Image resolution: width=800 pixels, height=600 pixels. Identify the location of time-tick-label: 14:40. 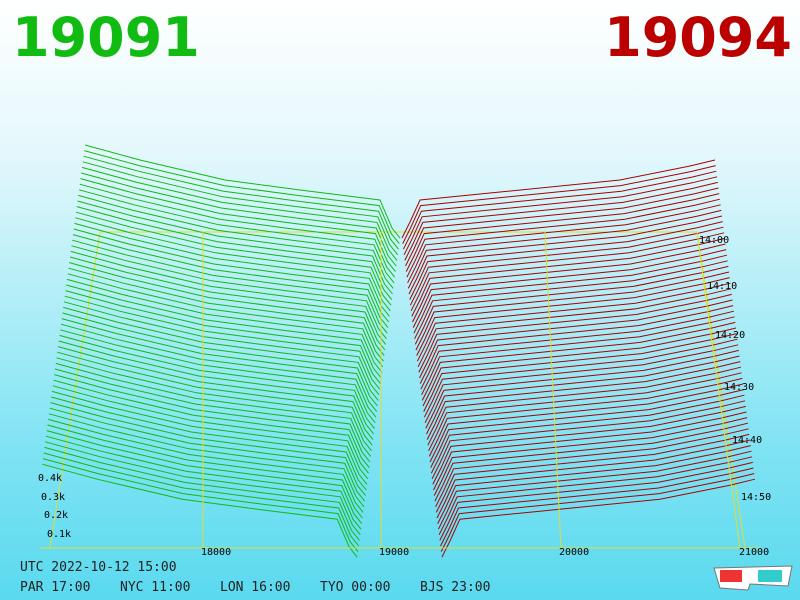
(747, 440).